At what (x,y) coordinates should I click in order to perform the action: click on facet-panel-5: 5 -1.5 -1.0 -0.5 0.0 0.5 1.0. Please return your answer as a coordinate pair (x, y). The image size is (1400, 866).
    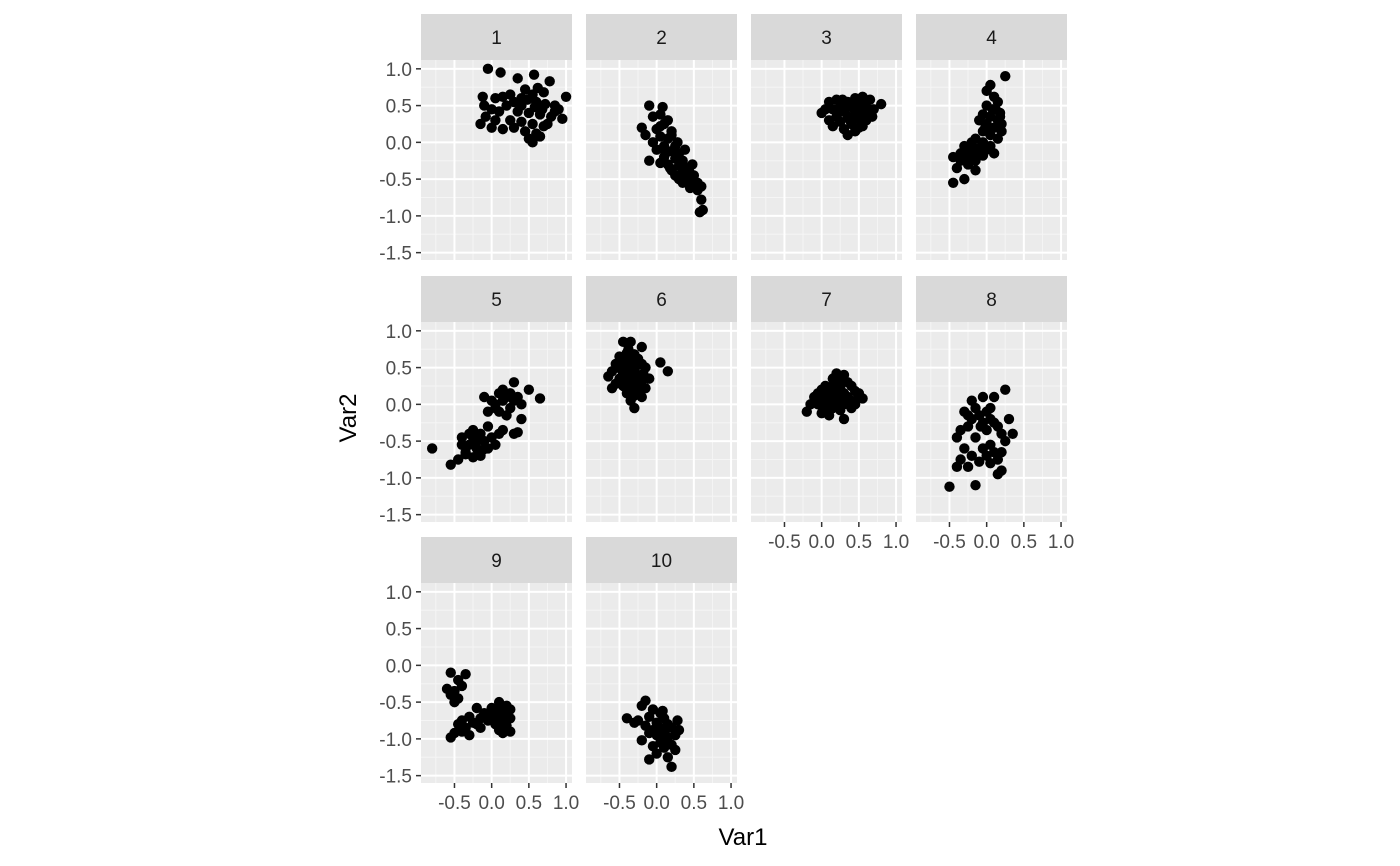
    Looking at the image, I should click on (475, 401).